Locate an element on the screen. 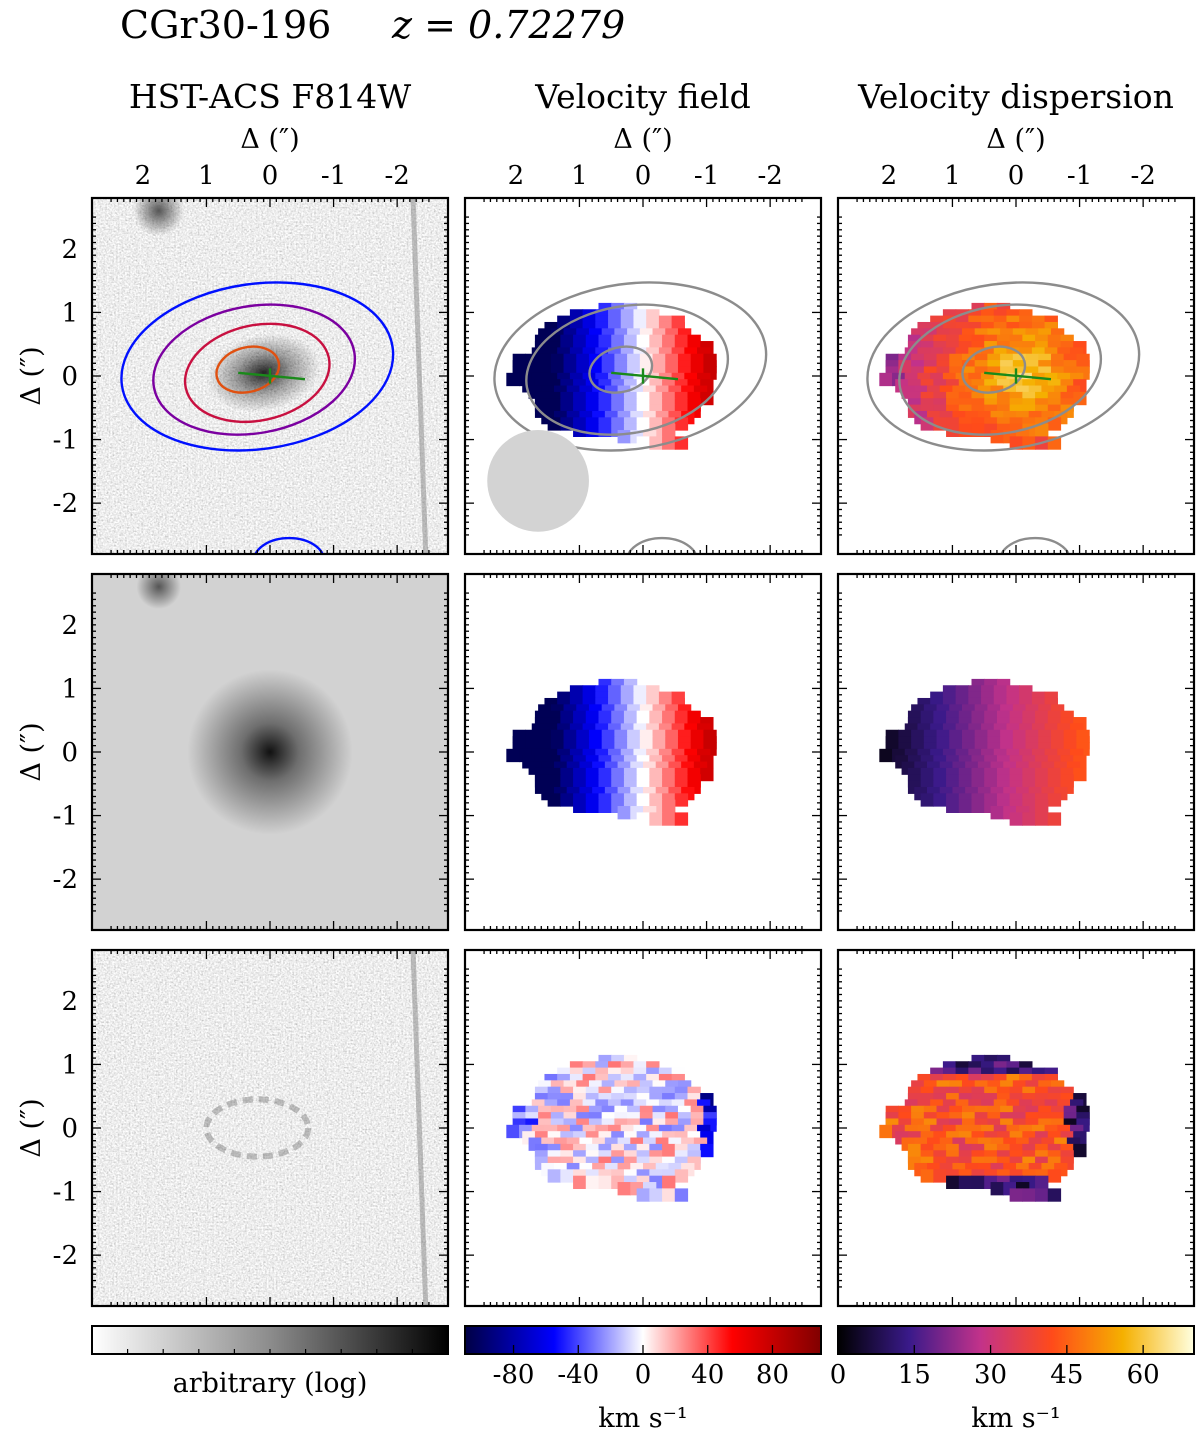  colorbar-gradient is located at coordinates (1016, 1340).